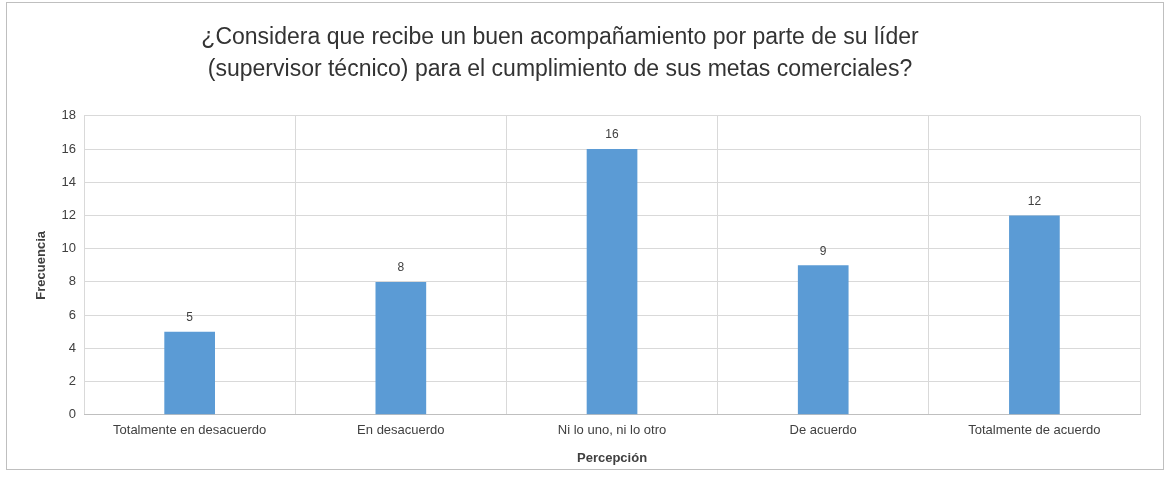  I want to click on data-label: 12, so click(1034, 200).